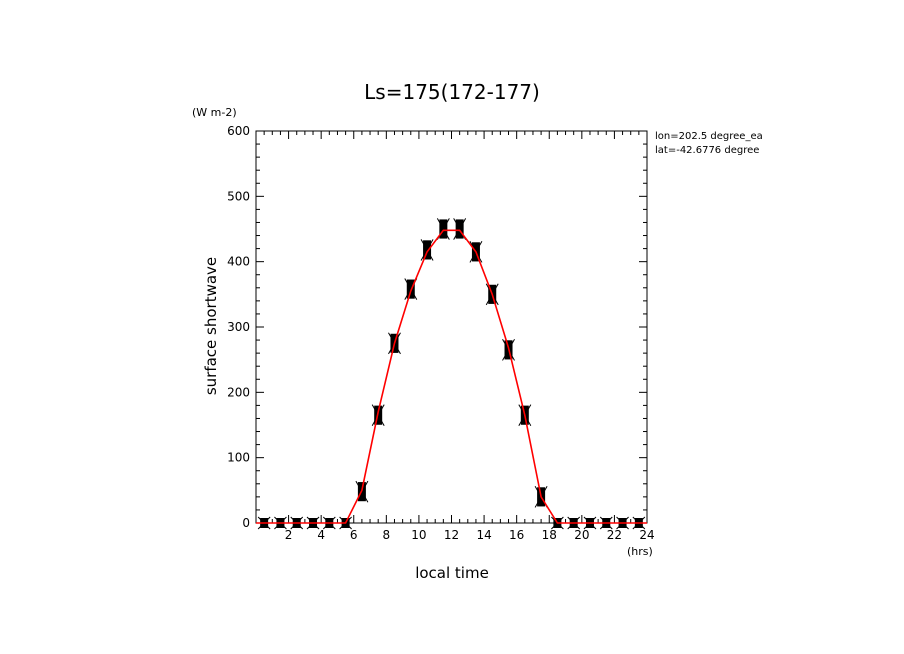 Image resolution: width=904 pixels, height=654 pixels. I want to click on x-tick-label: 10, so click(418, 535).